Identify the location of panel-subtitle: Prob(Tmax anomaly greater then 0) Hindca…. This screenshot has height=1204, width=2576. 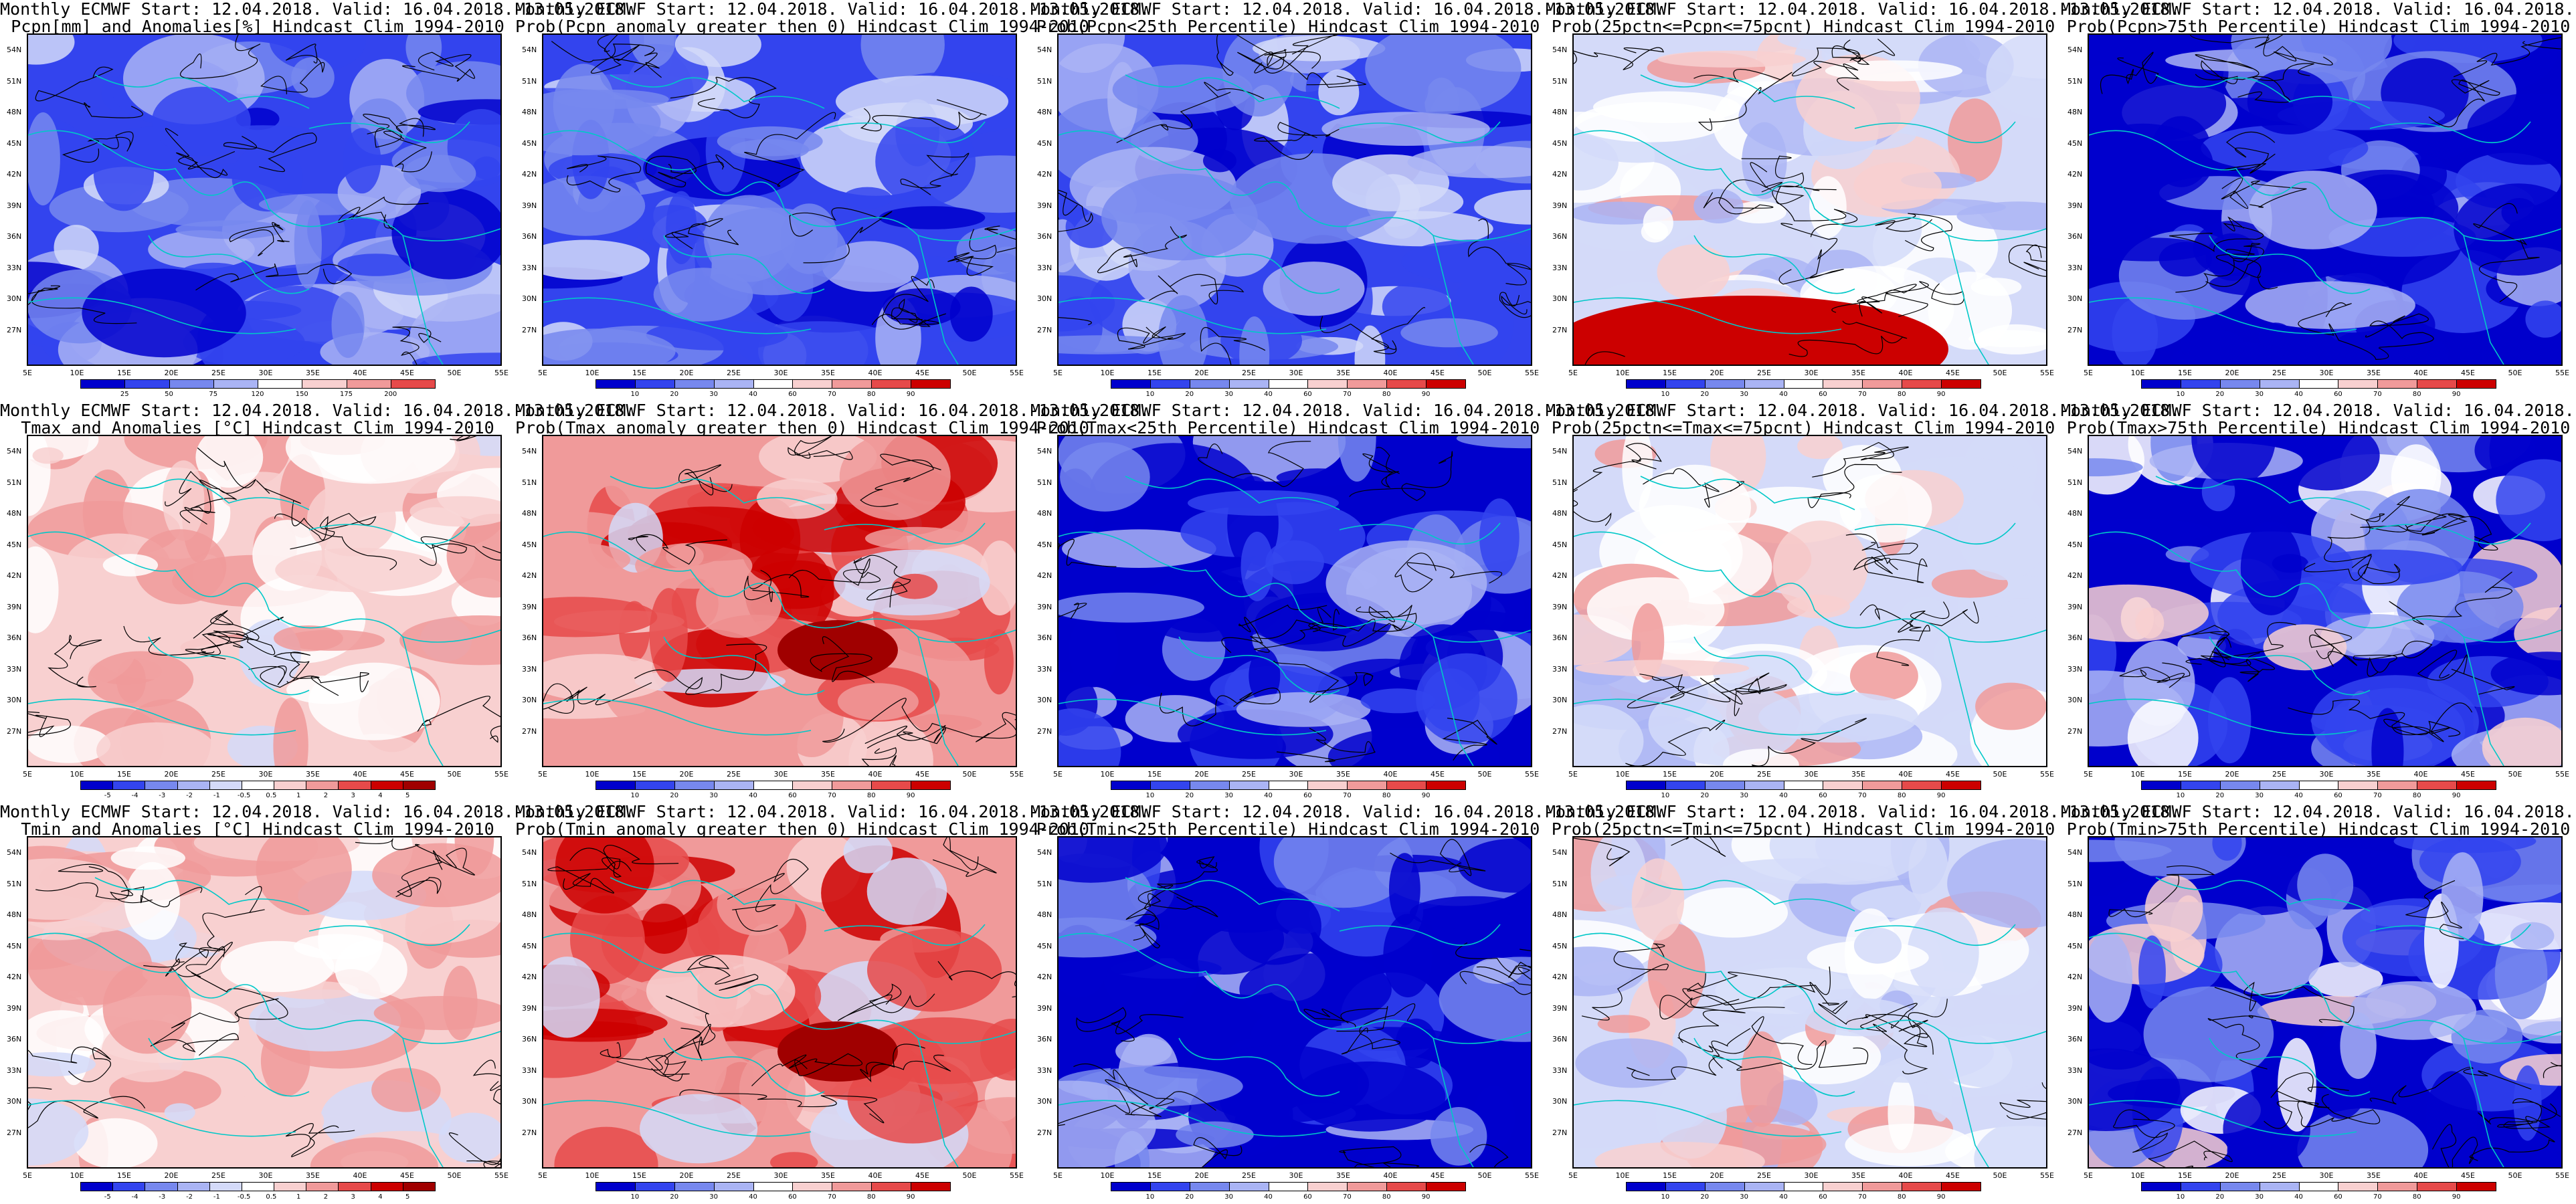
(802, 427).